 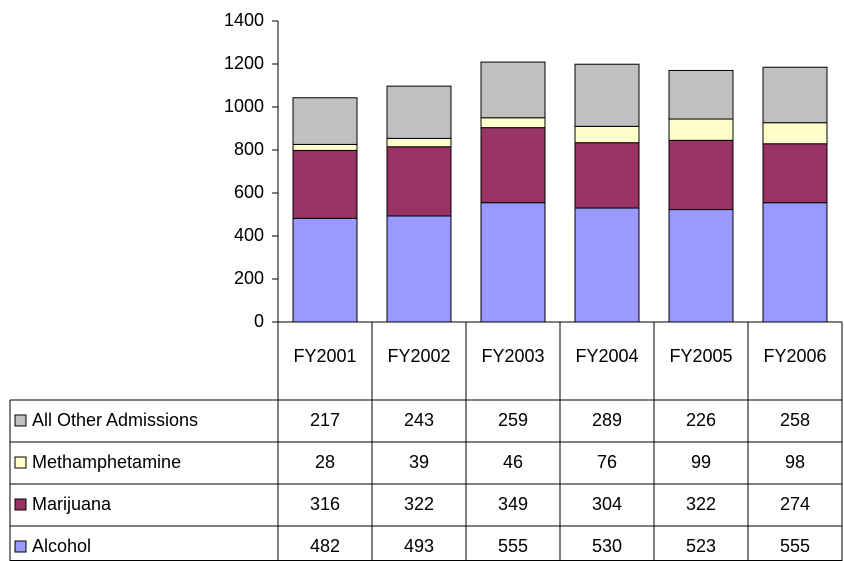 What do you see at coordinates (106, 462) in the screenshot?
I see `legend-label: Methamphetamine` at bounding box center [106, 462].